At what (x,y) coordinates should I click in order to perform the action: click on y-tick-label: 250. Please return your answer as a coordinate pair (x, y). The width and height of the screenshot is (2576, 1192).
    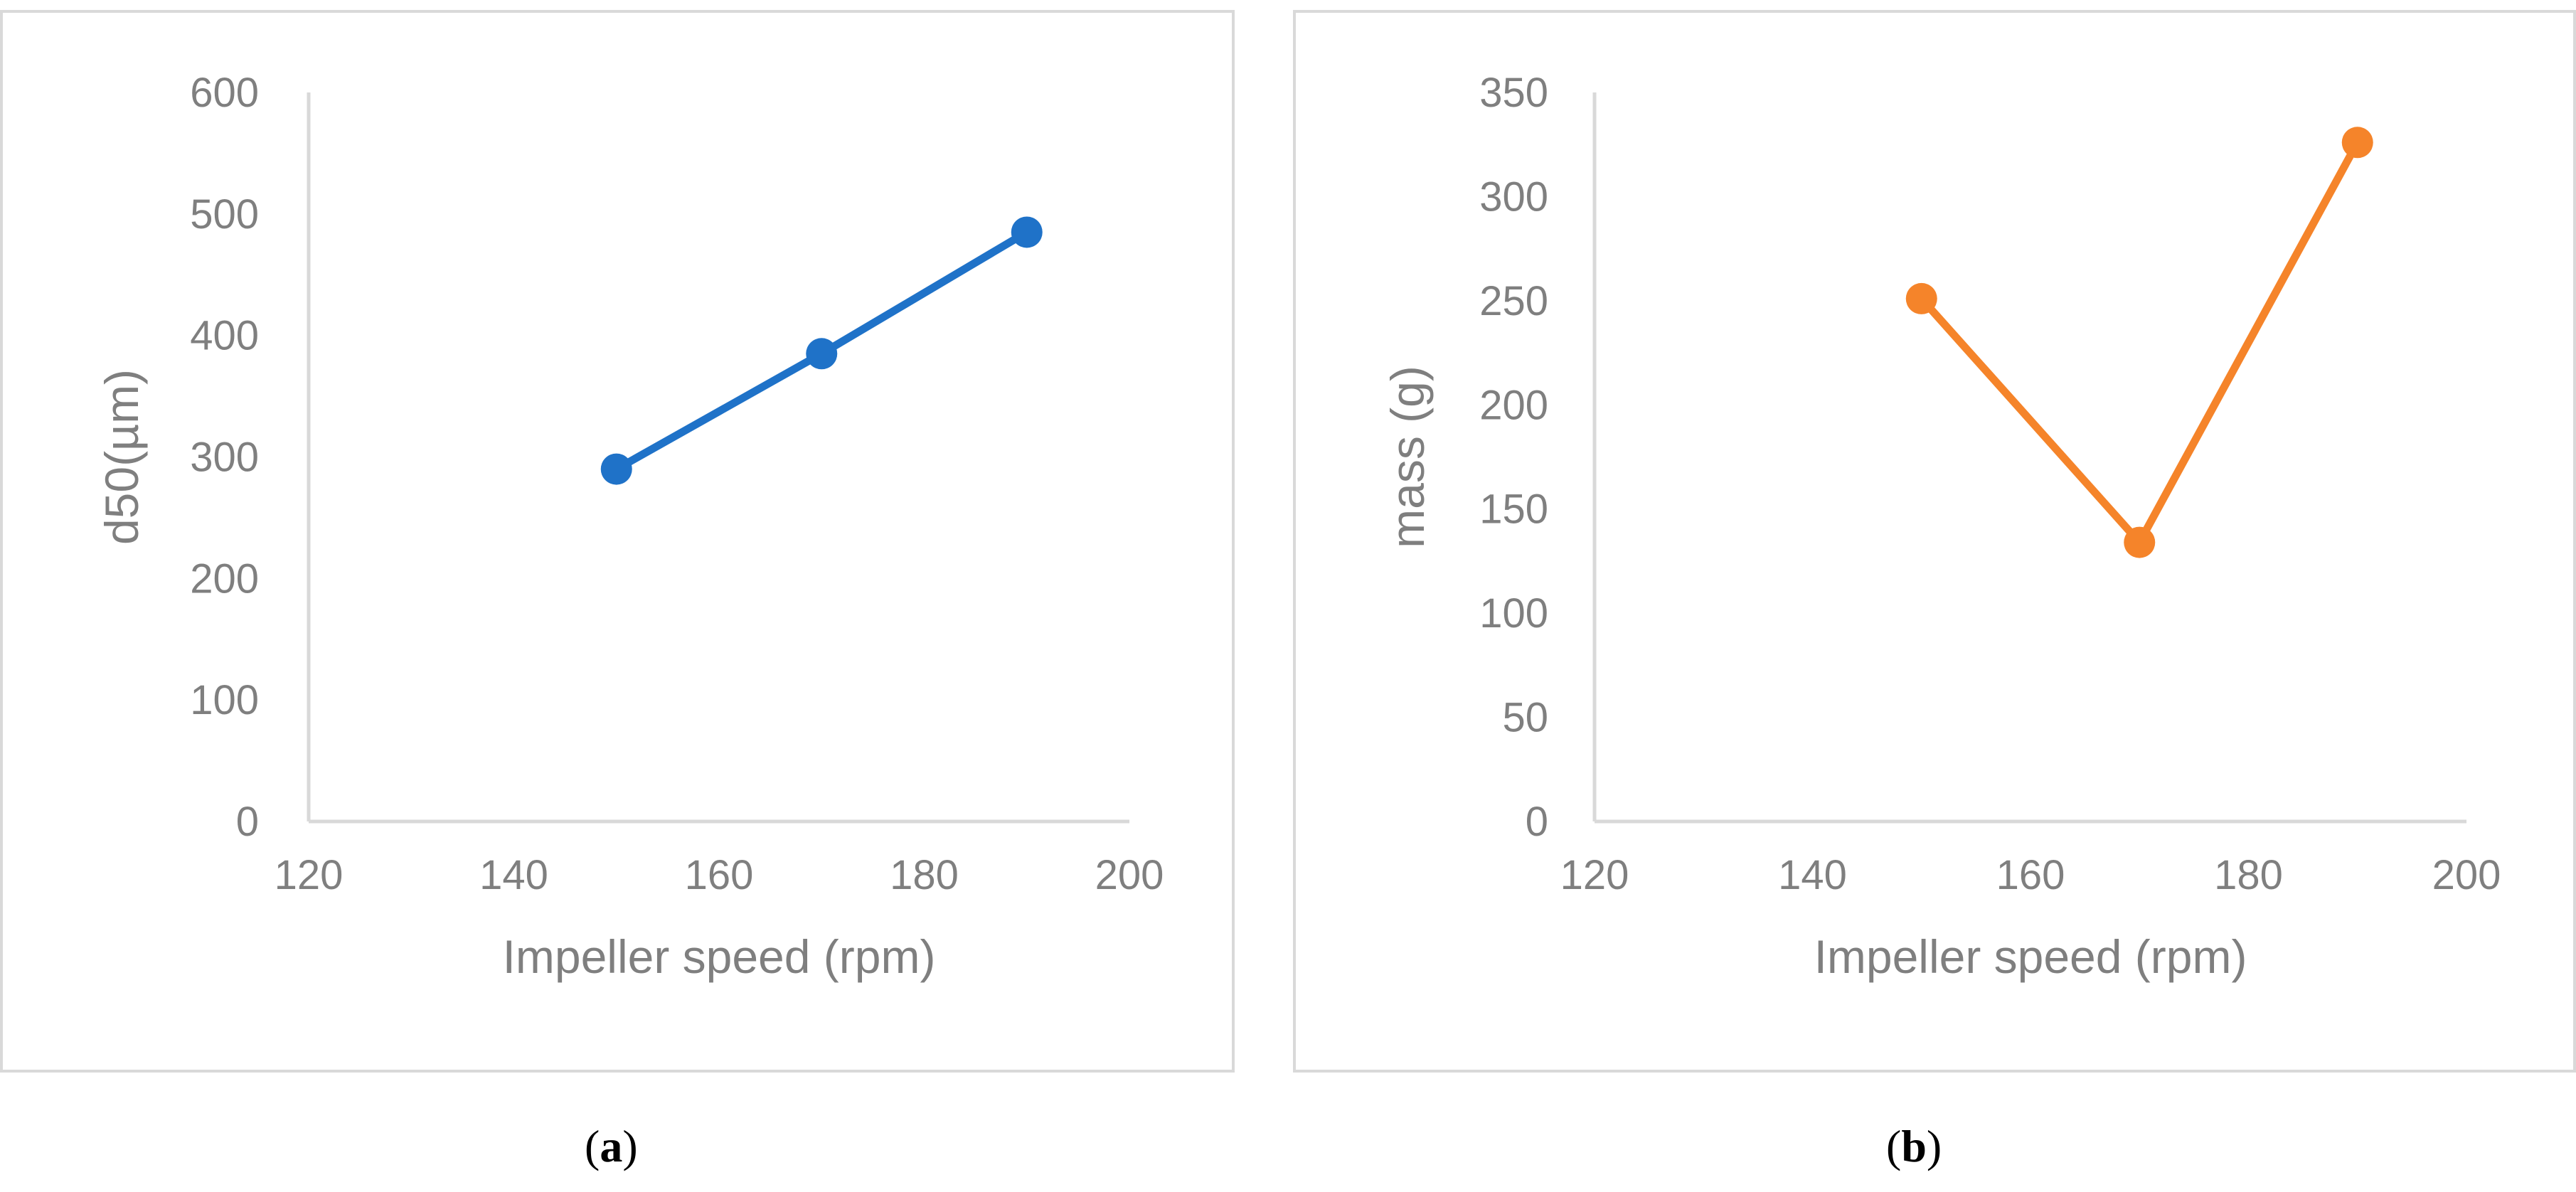
    Looking at the image, I should click on (1513, 301).